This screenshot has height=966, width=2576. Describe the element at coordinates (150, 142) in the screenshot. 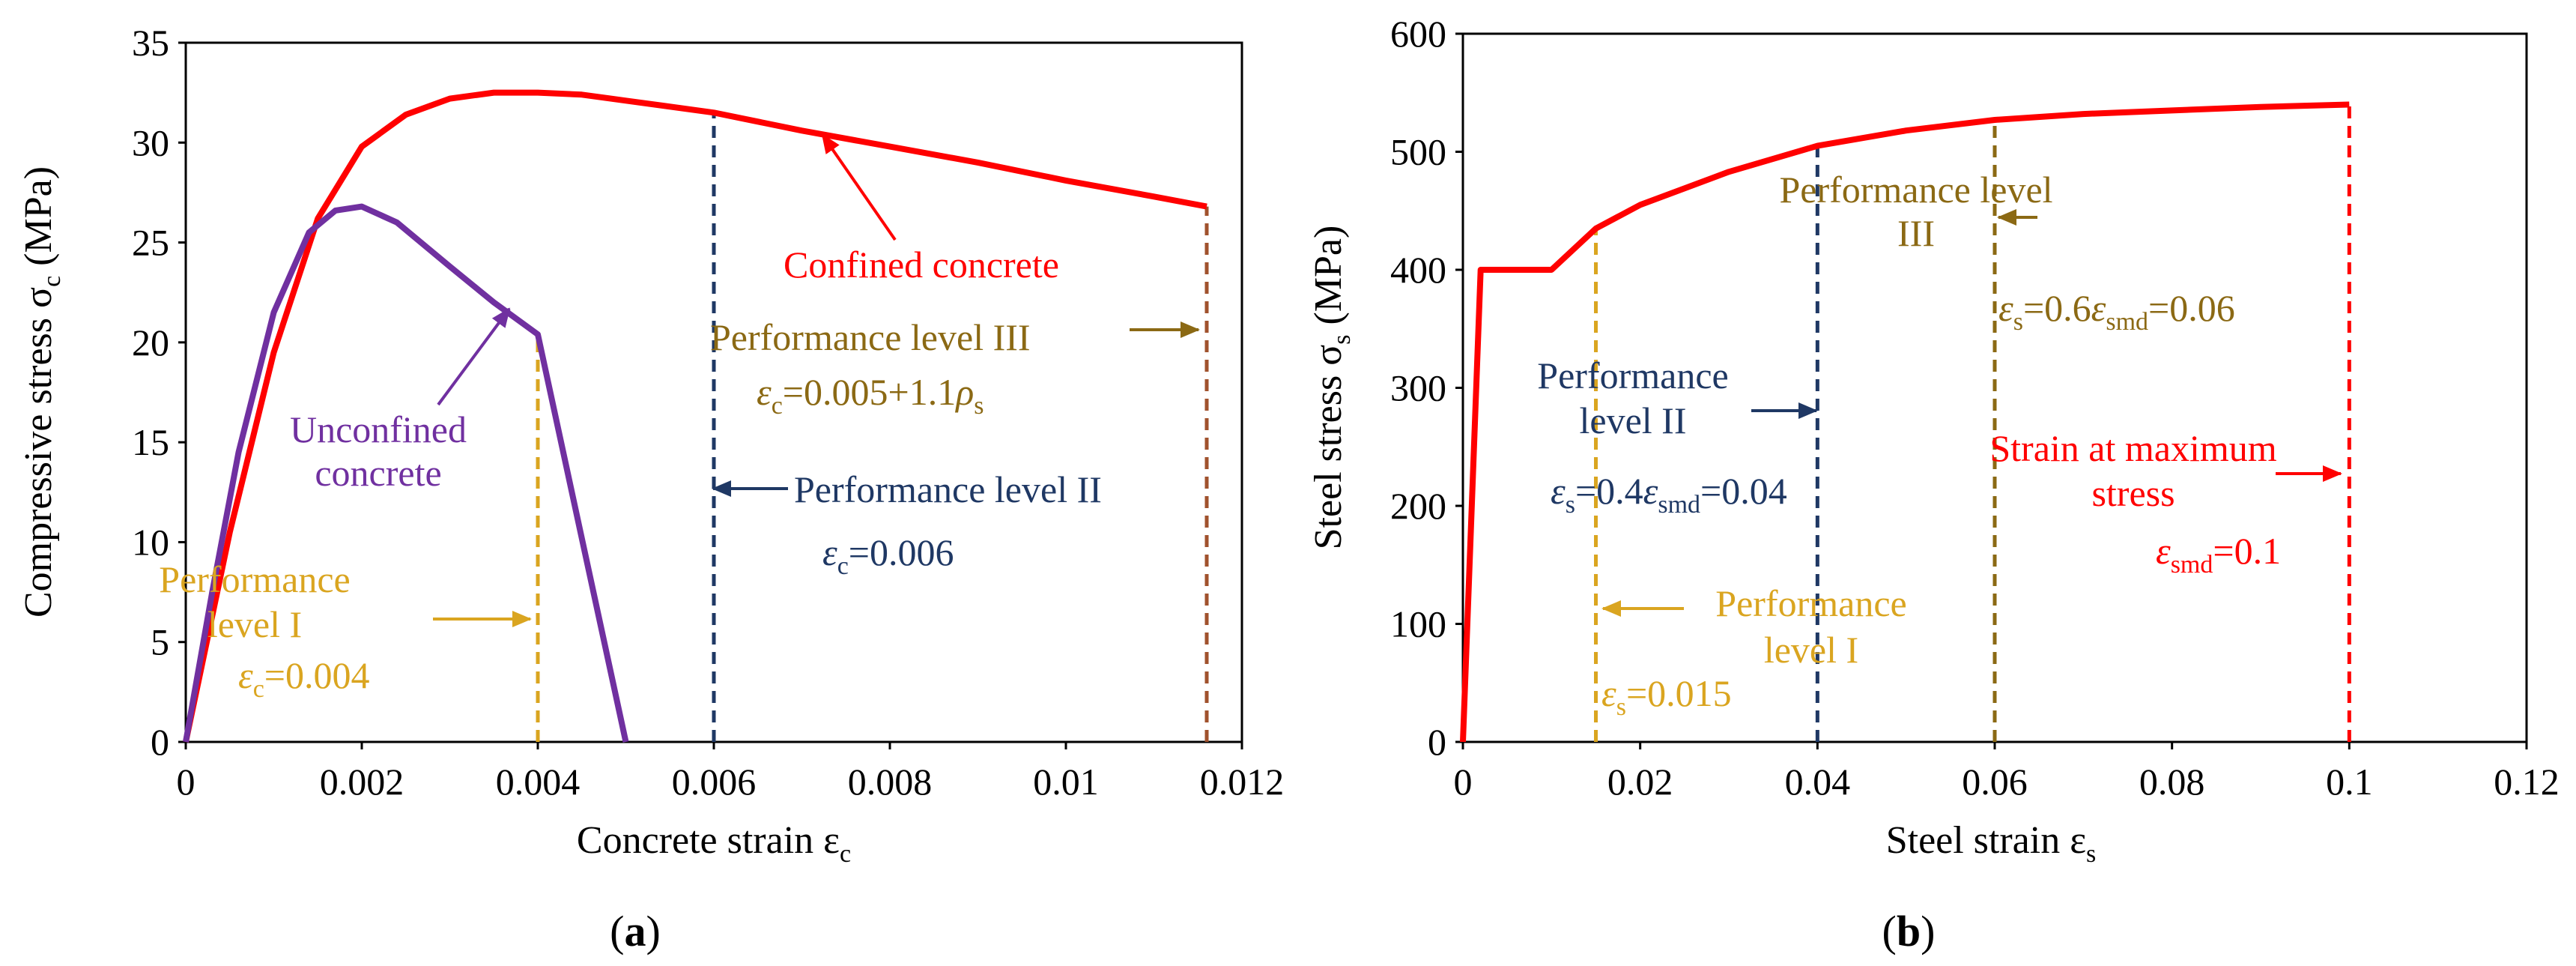

I see `ytick-label: 30` at that location.